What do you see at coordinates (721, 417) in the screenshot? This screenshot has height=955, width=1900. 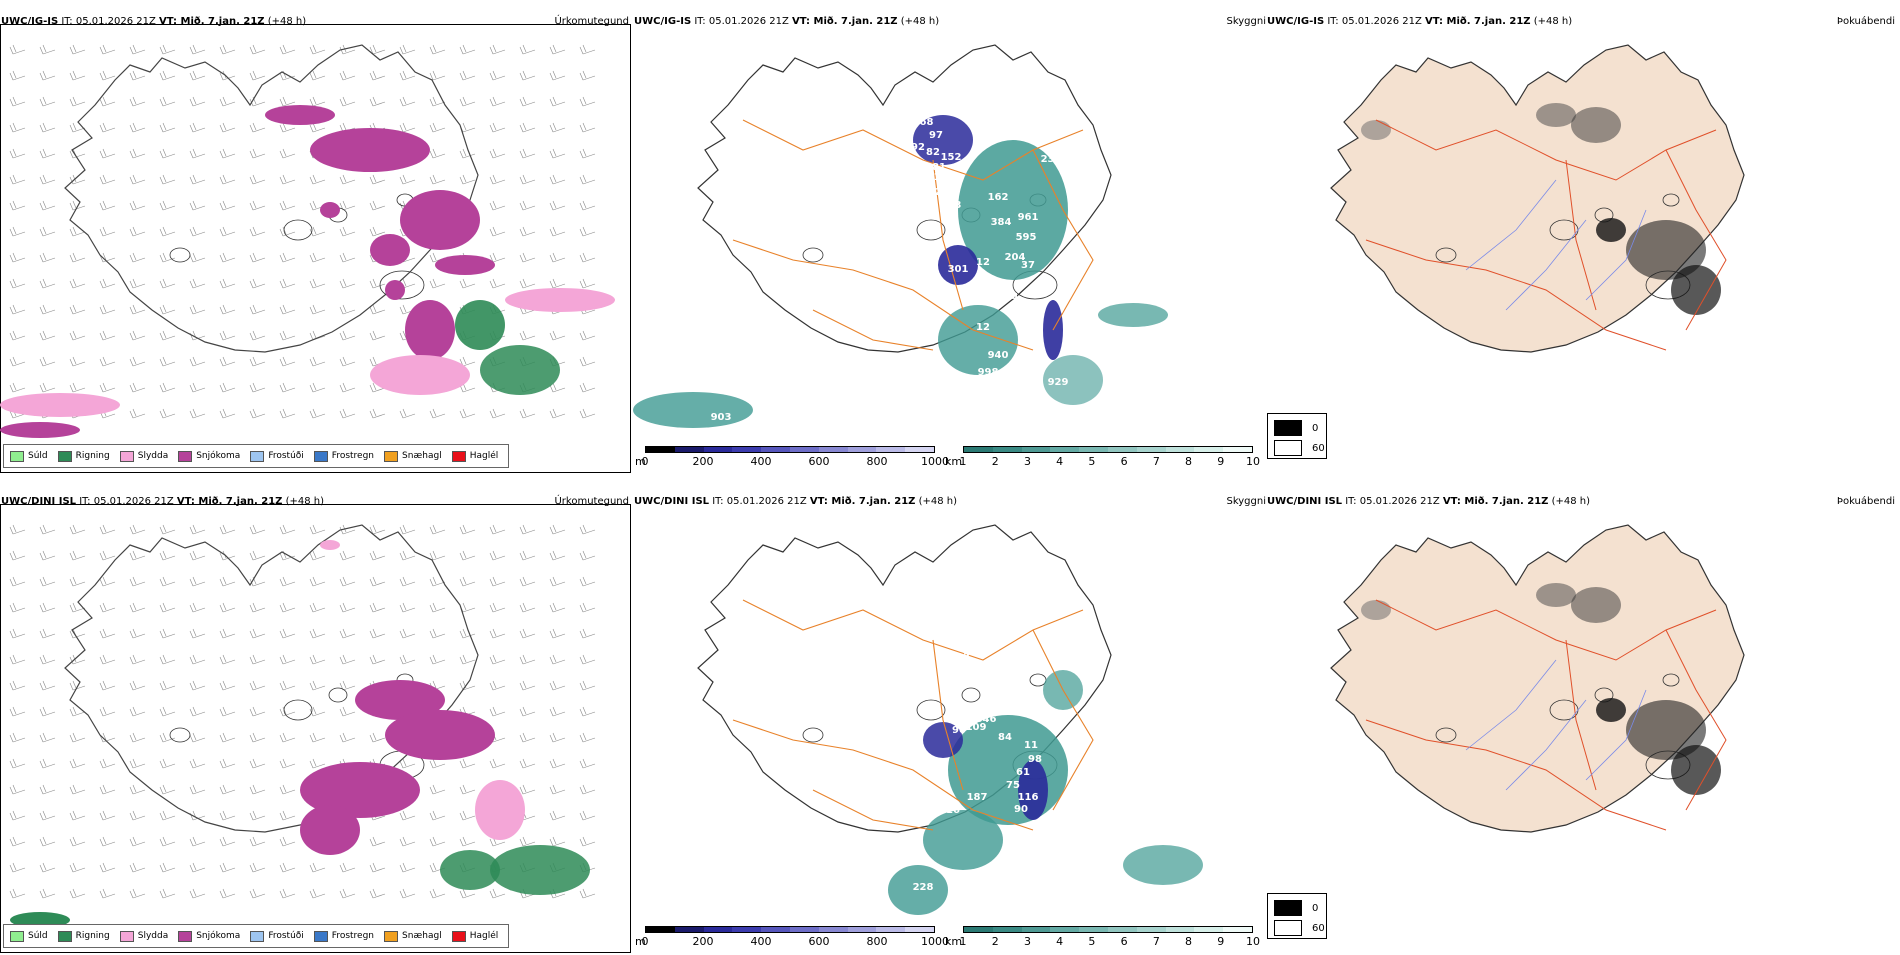 I see `ceiling-value: 903` at bounding box center [721, 417].